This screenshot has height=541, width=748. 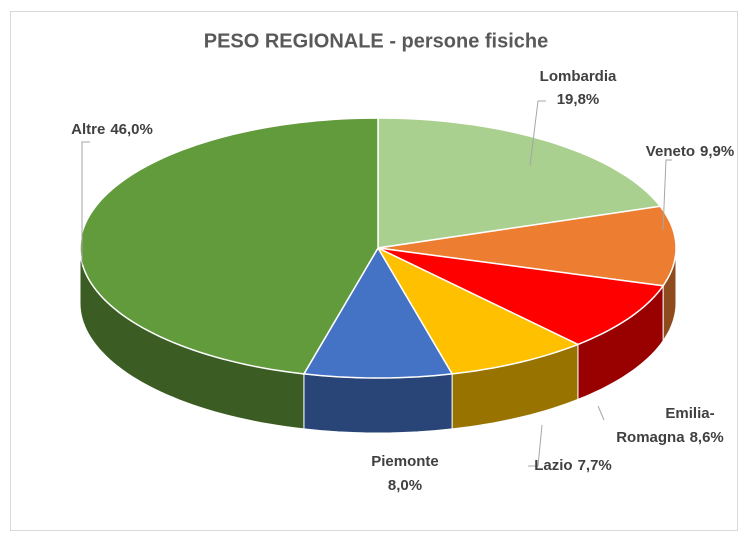 I want to click on label-name: Emilia-, so click(x=689, y=413).